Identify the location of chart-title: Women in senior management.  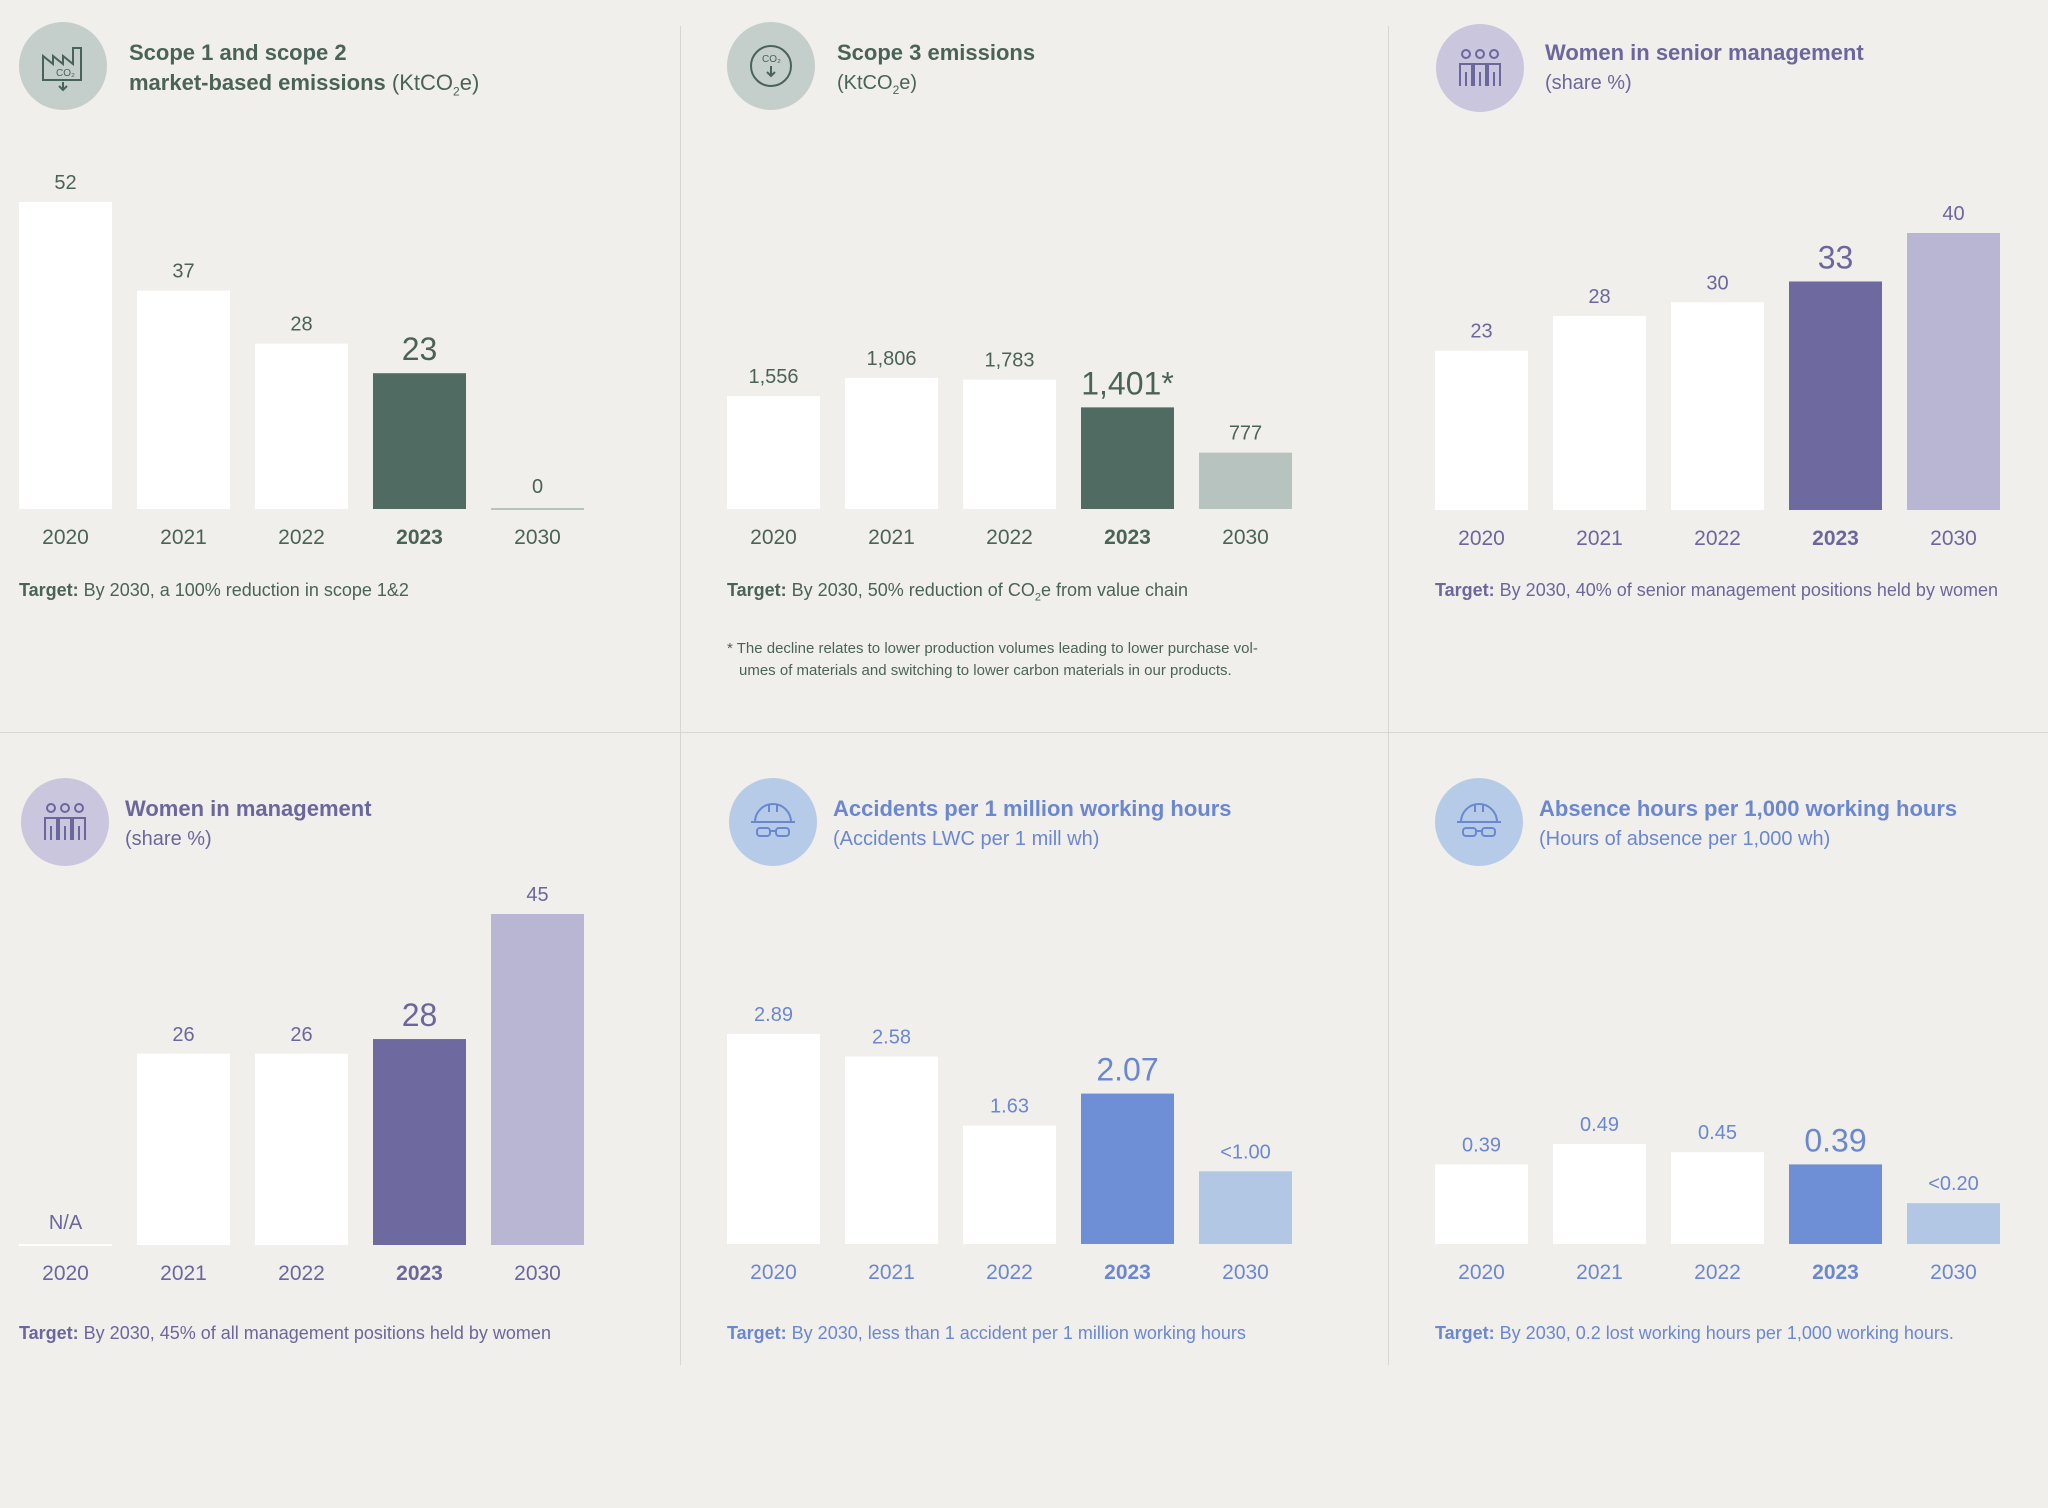
(1704, 52).